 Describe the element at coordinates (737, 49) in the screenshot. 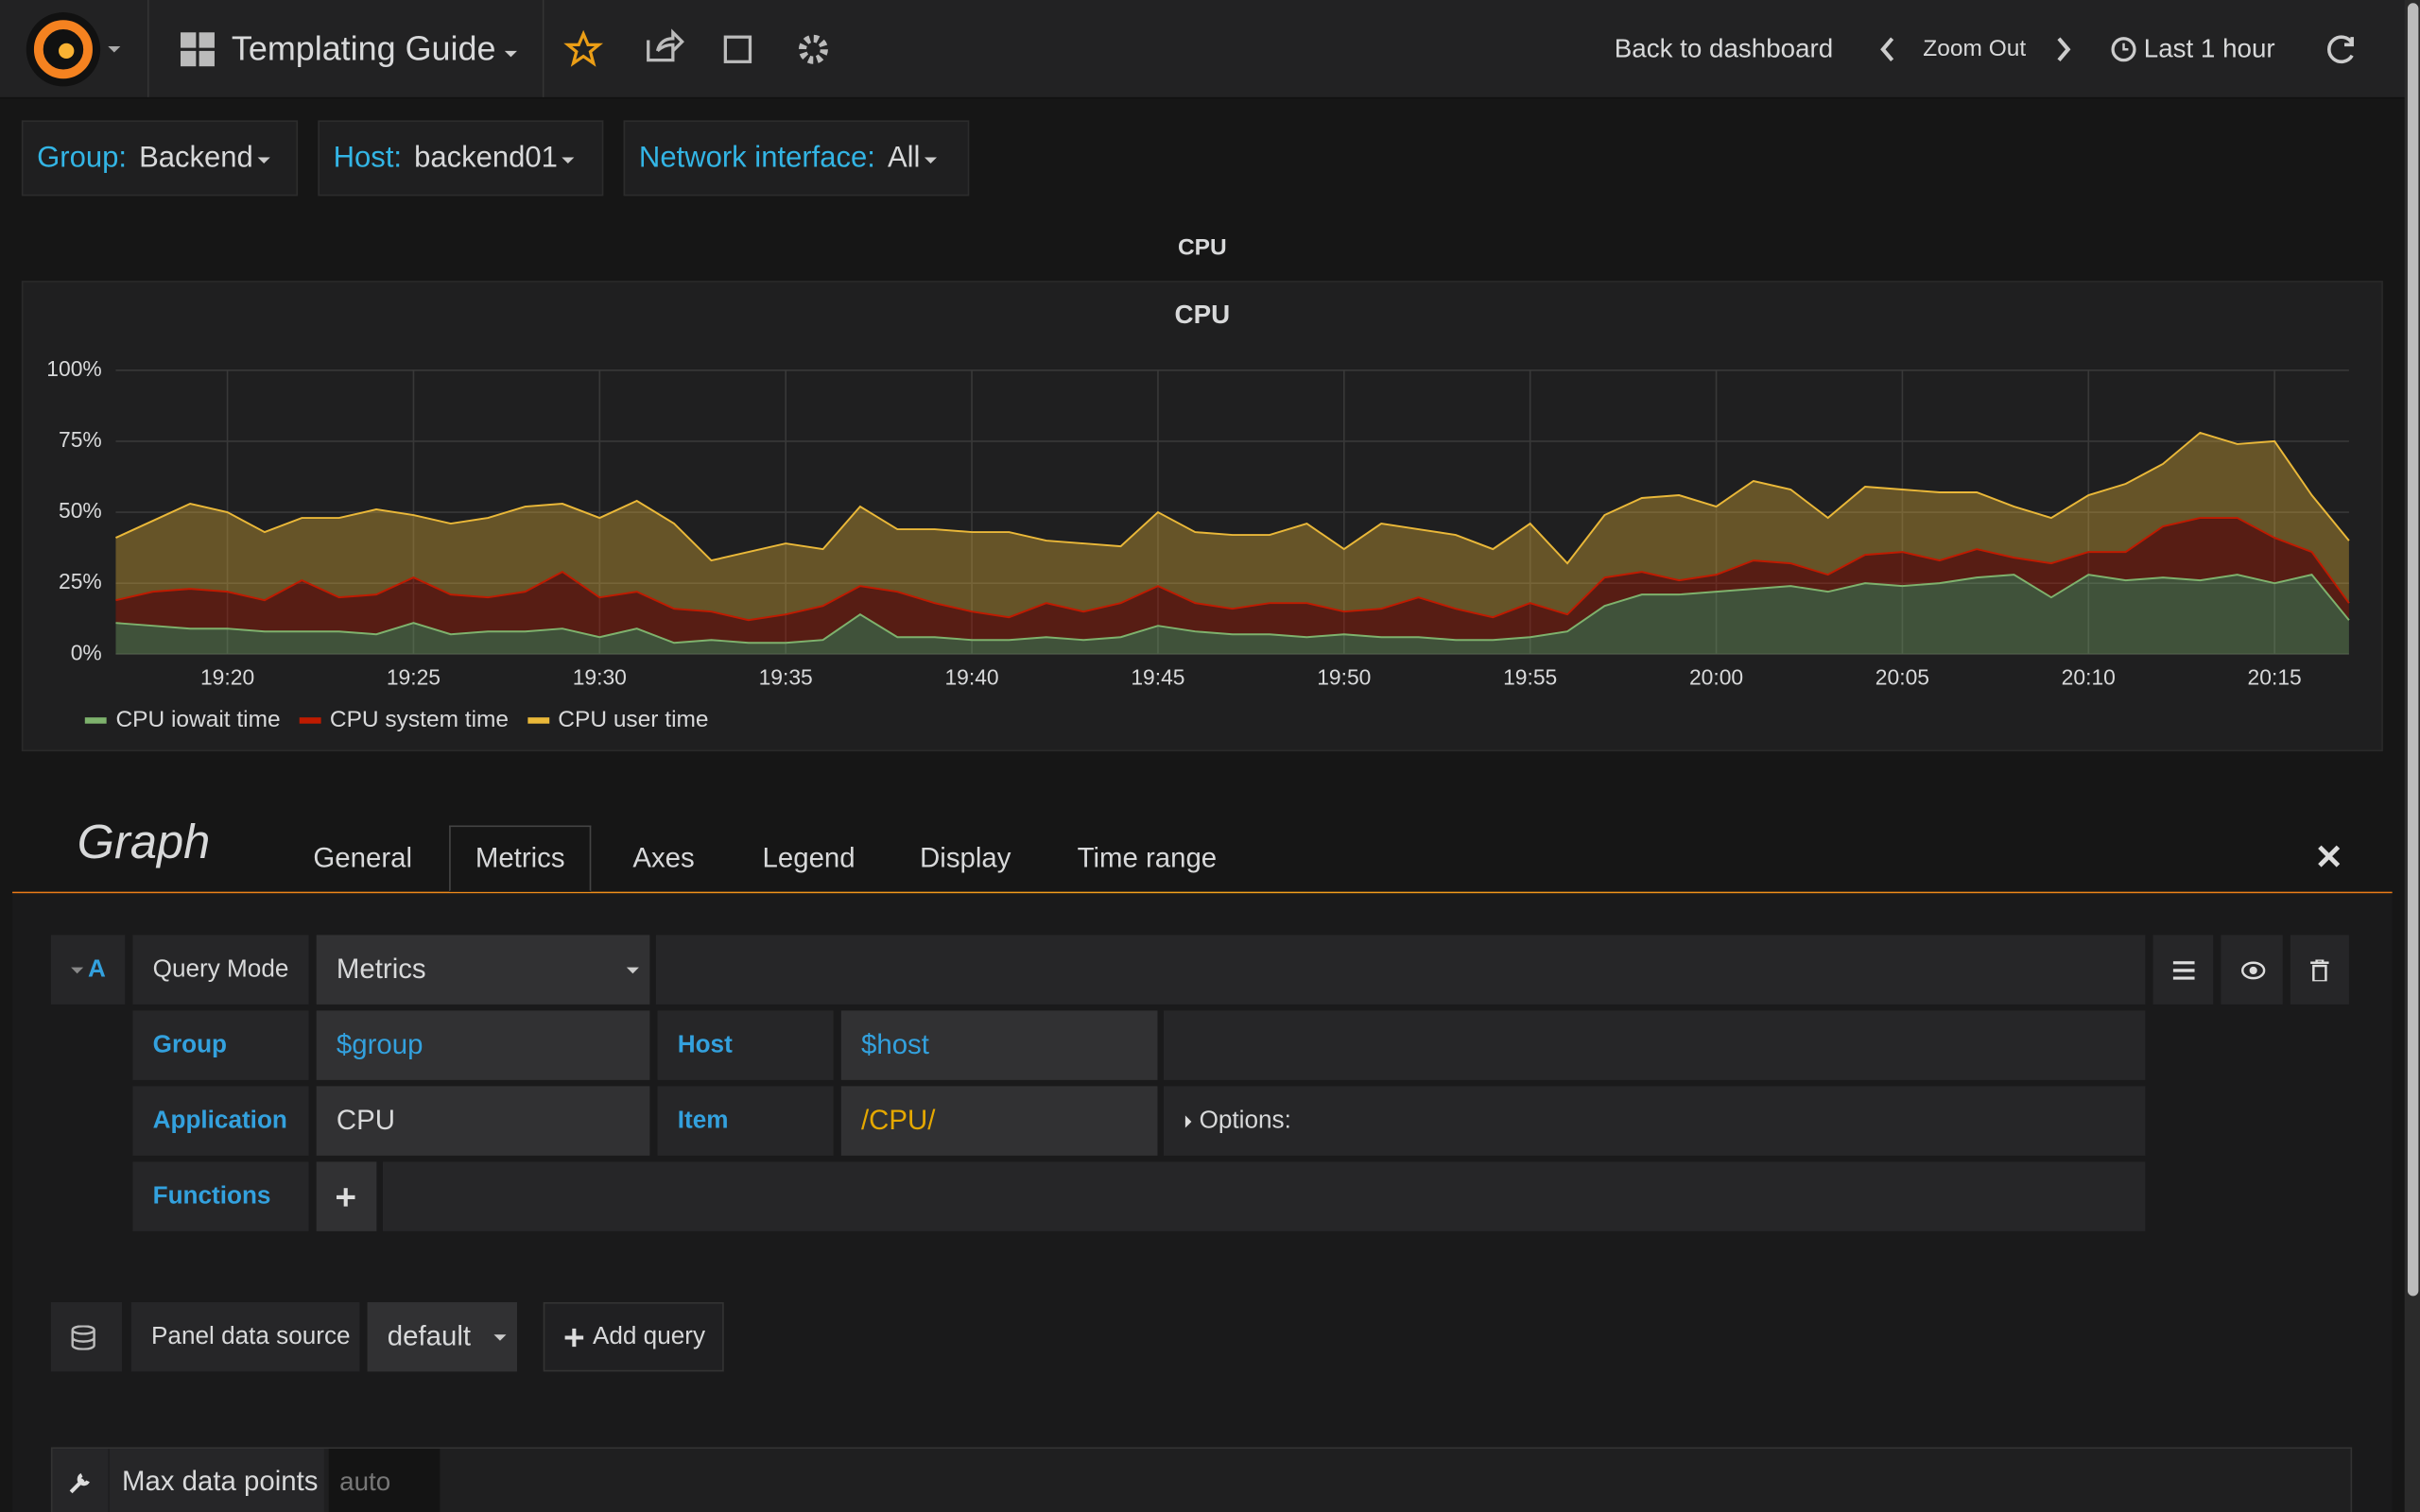

I see `save-icon` at that location.